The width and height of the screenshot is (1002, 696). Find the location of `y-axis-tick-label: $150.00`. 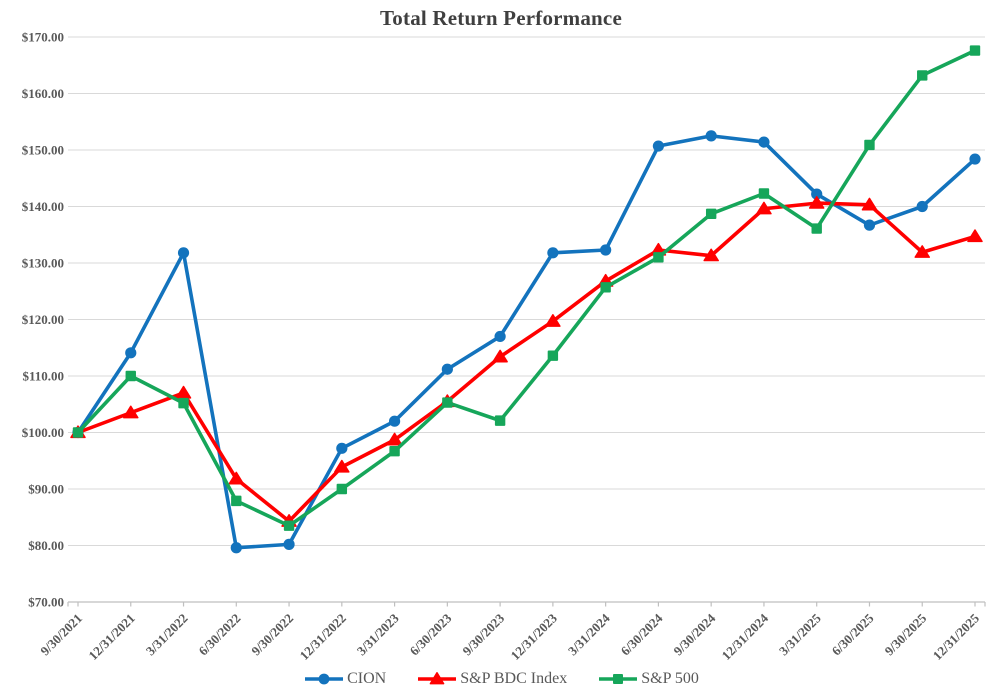

y-axis-tick-label: $150.00 is located at coordinates (43, 150).